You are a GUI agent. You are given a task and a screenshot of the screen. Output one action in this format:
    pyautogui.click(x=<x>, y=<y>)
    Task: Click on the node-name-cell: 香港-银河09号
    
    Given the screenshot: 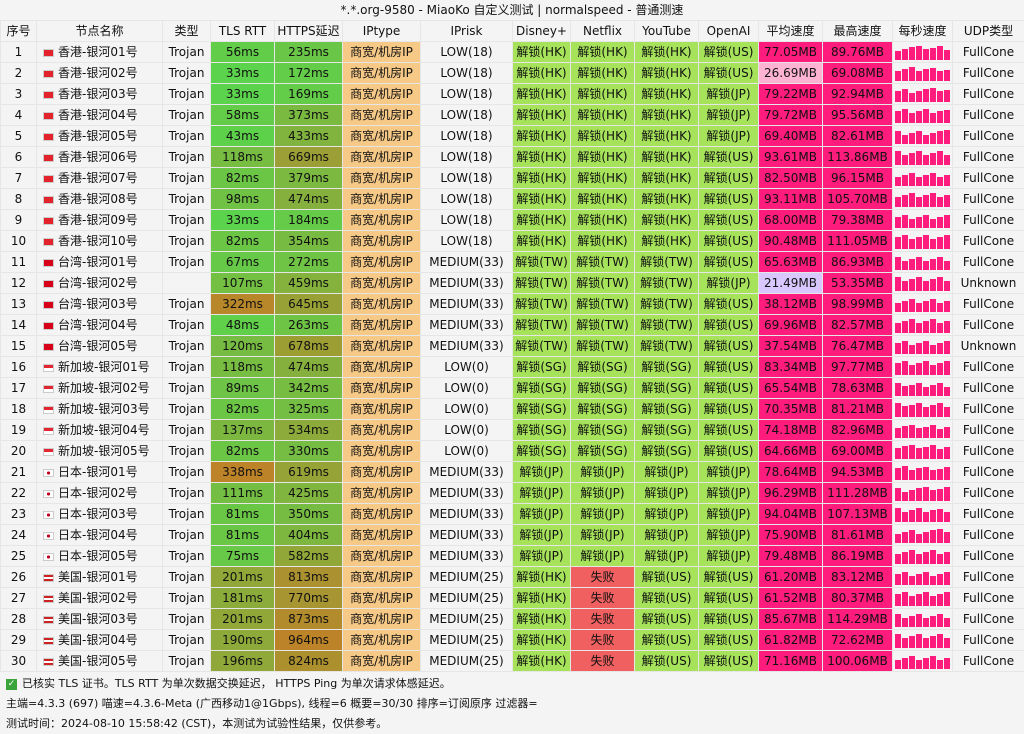 What is the action you would take?
    pyautogui.click(x=100, y=220)
    